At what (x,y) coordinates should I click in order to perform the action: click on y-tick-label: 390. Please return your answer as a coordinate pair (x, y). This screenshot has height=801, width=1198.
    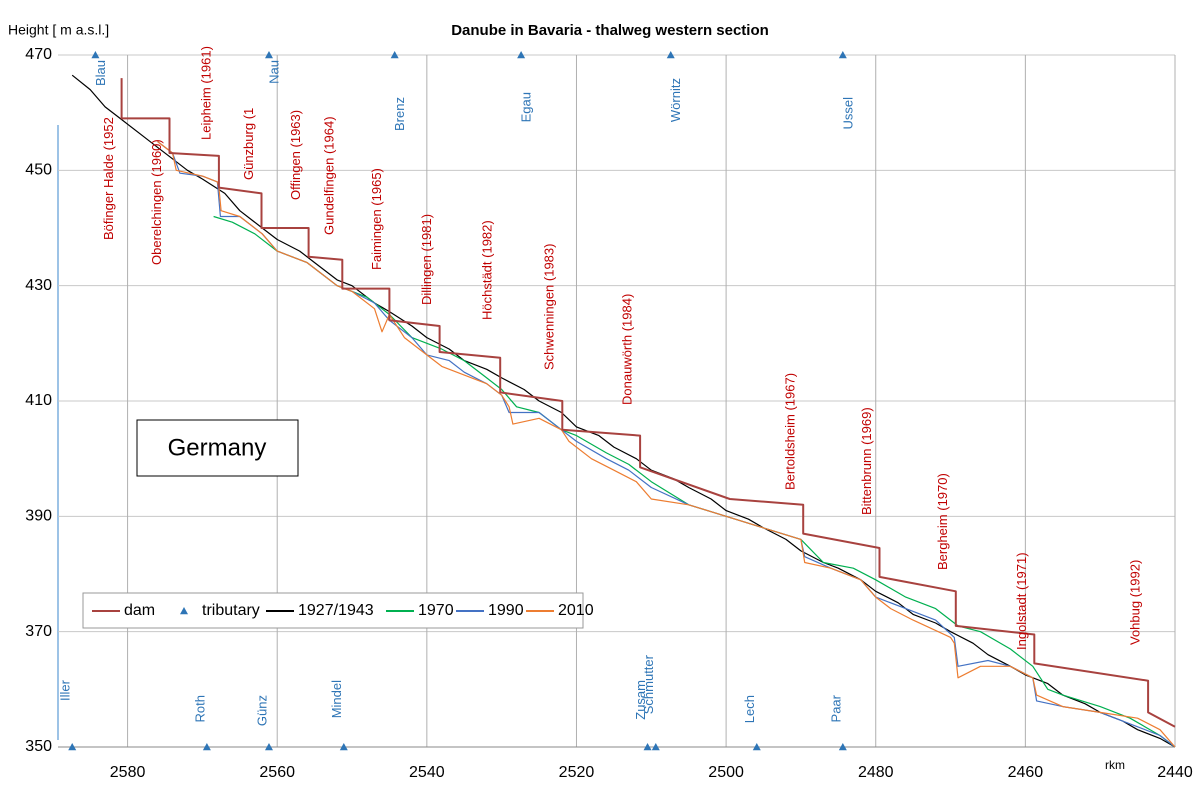
    Looking at the image, I should click on (38, 516).